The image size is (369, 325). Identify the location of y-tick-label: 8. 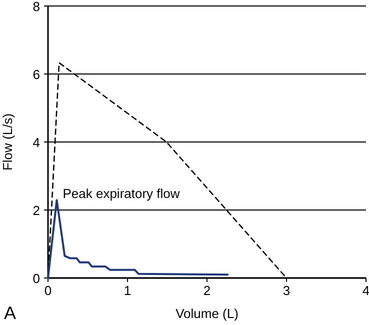
(36, 7).